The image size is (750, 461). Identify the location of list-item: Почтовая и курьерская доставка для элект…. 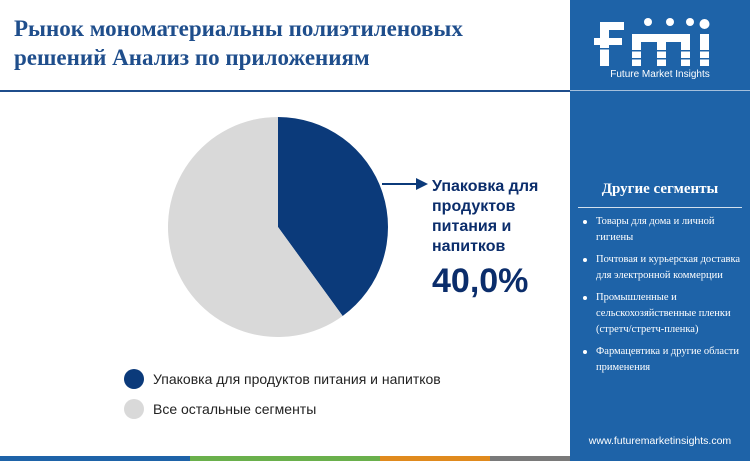
(663, 268).